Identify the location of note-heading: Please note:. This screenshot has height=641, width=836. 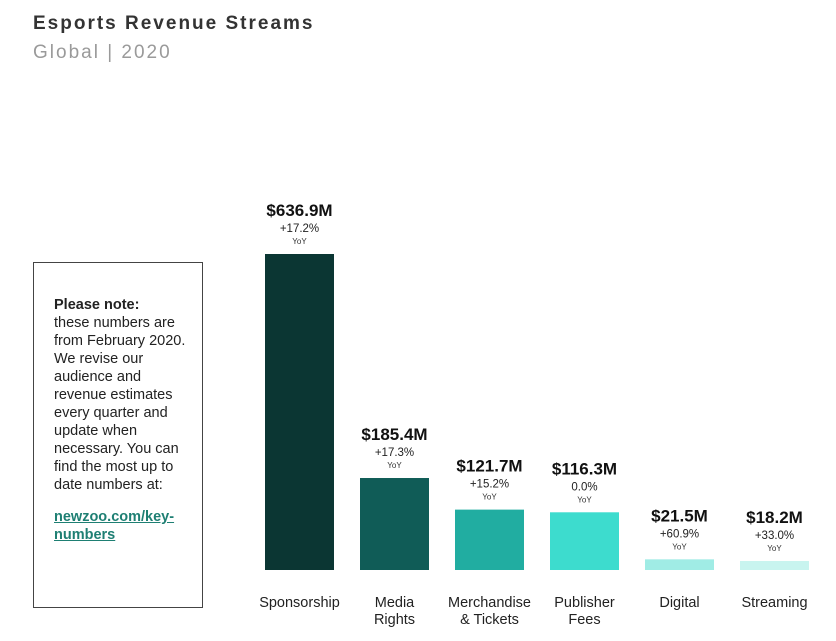
(97, 305).